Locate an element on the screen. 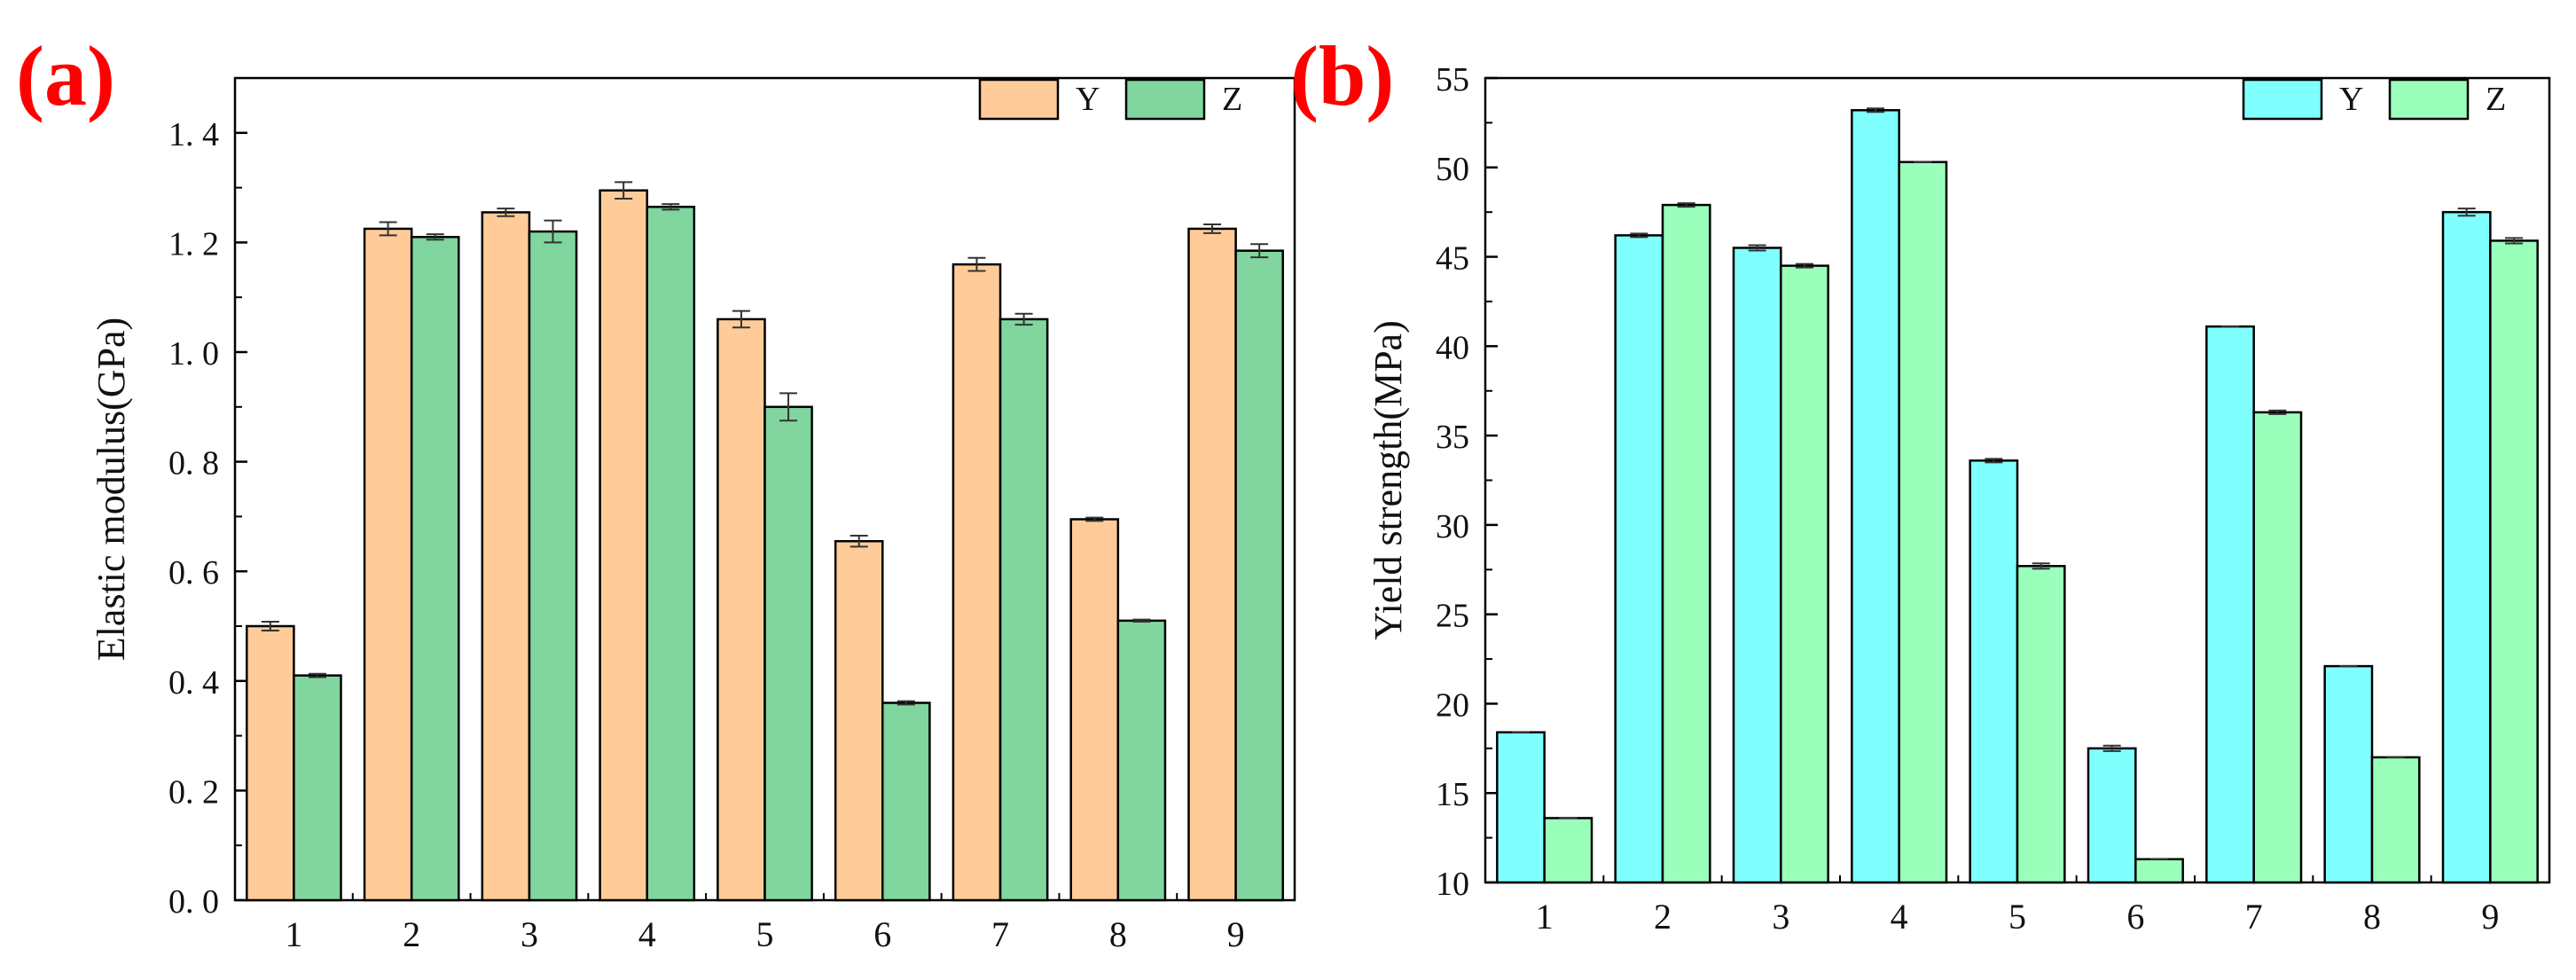  panel-a-label: (a) is located at coordinates (65, 76).